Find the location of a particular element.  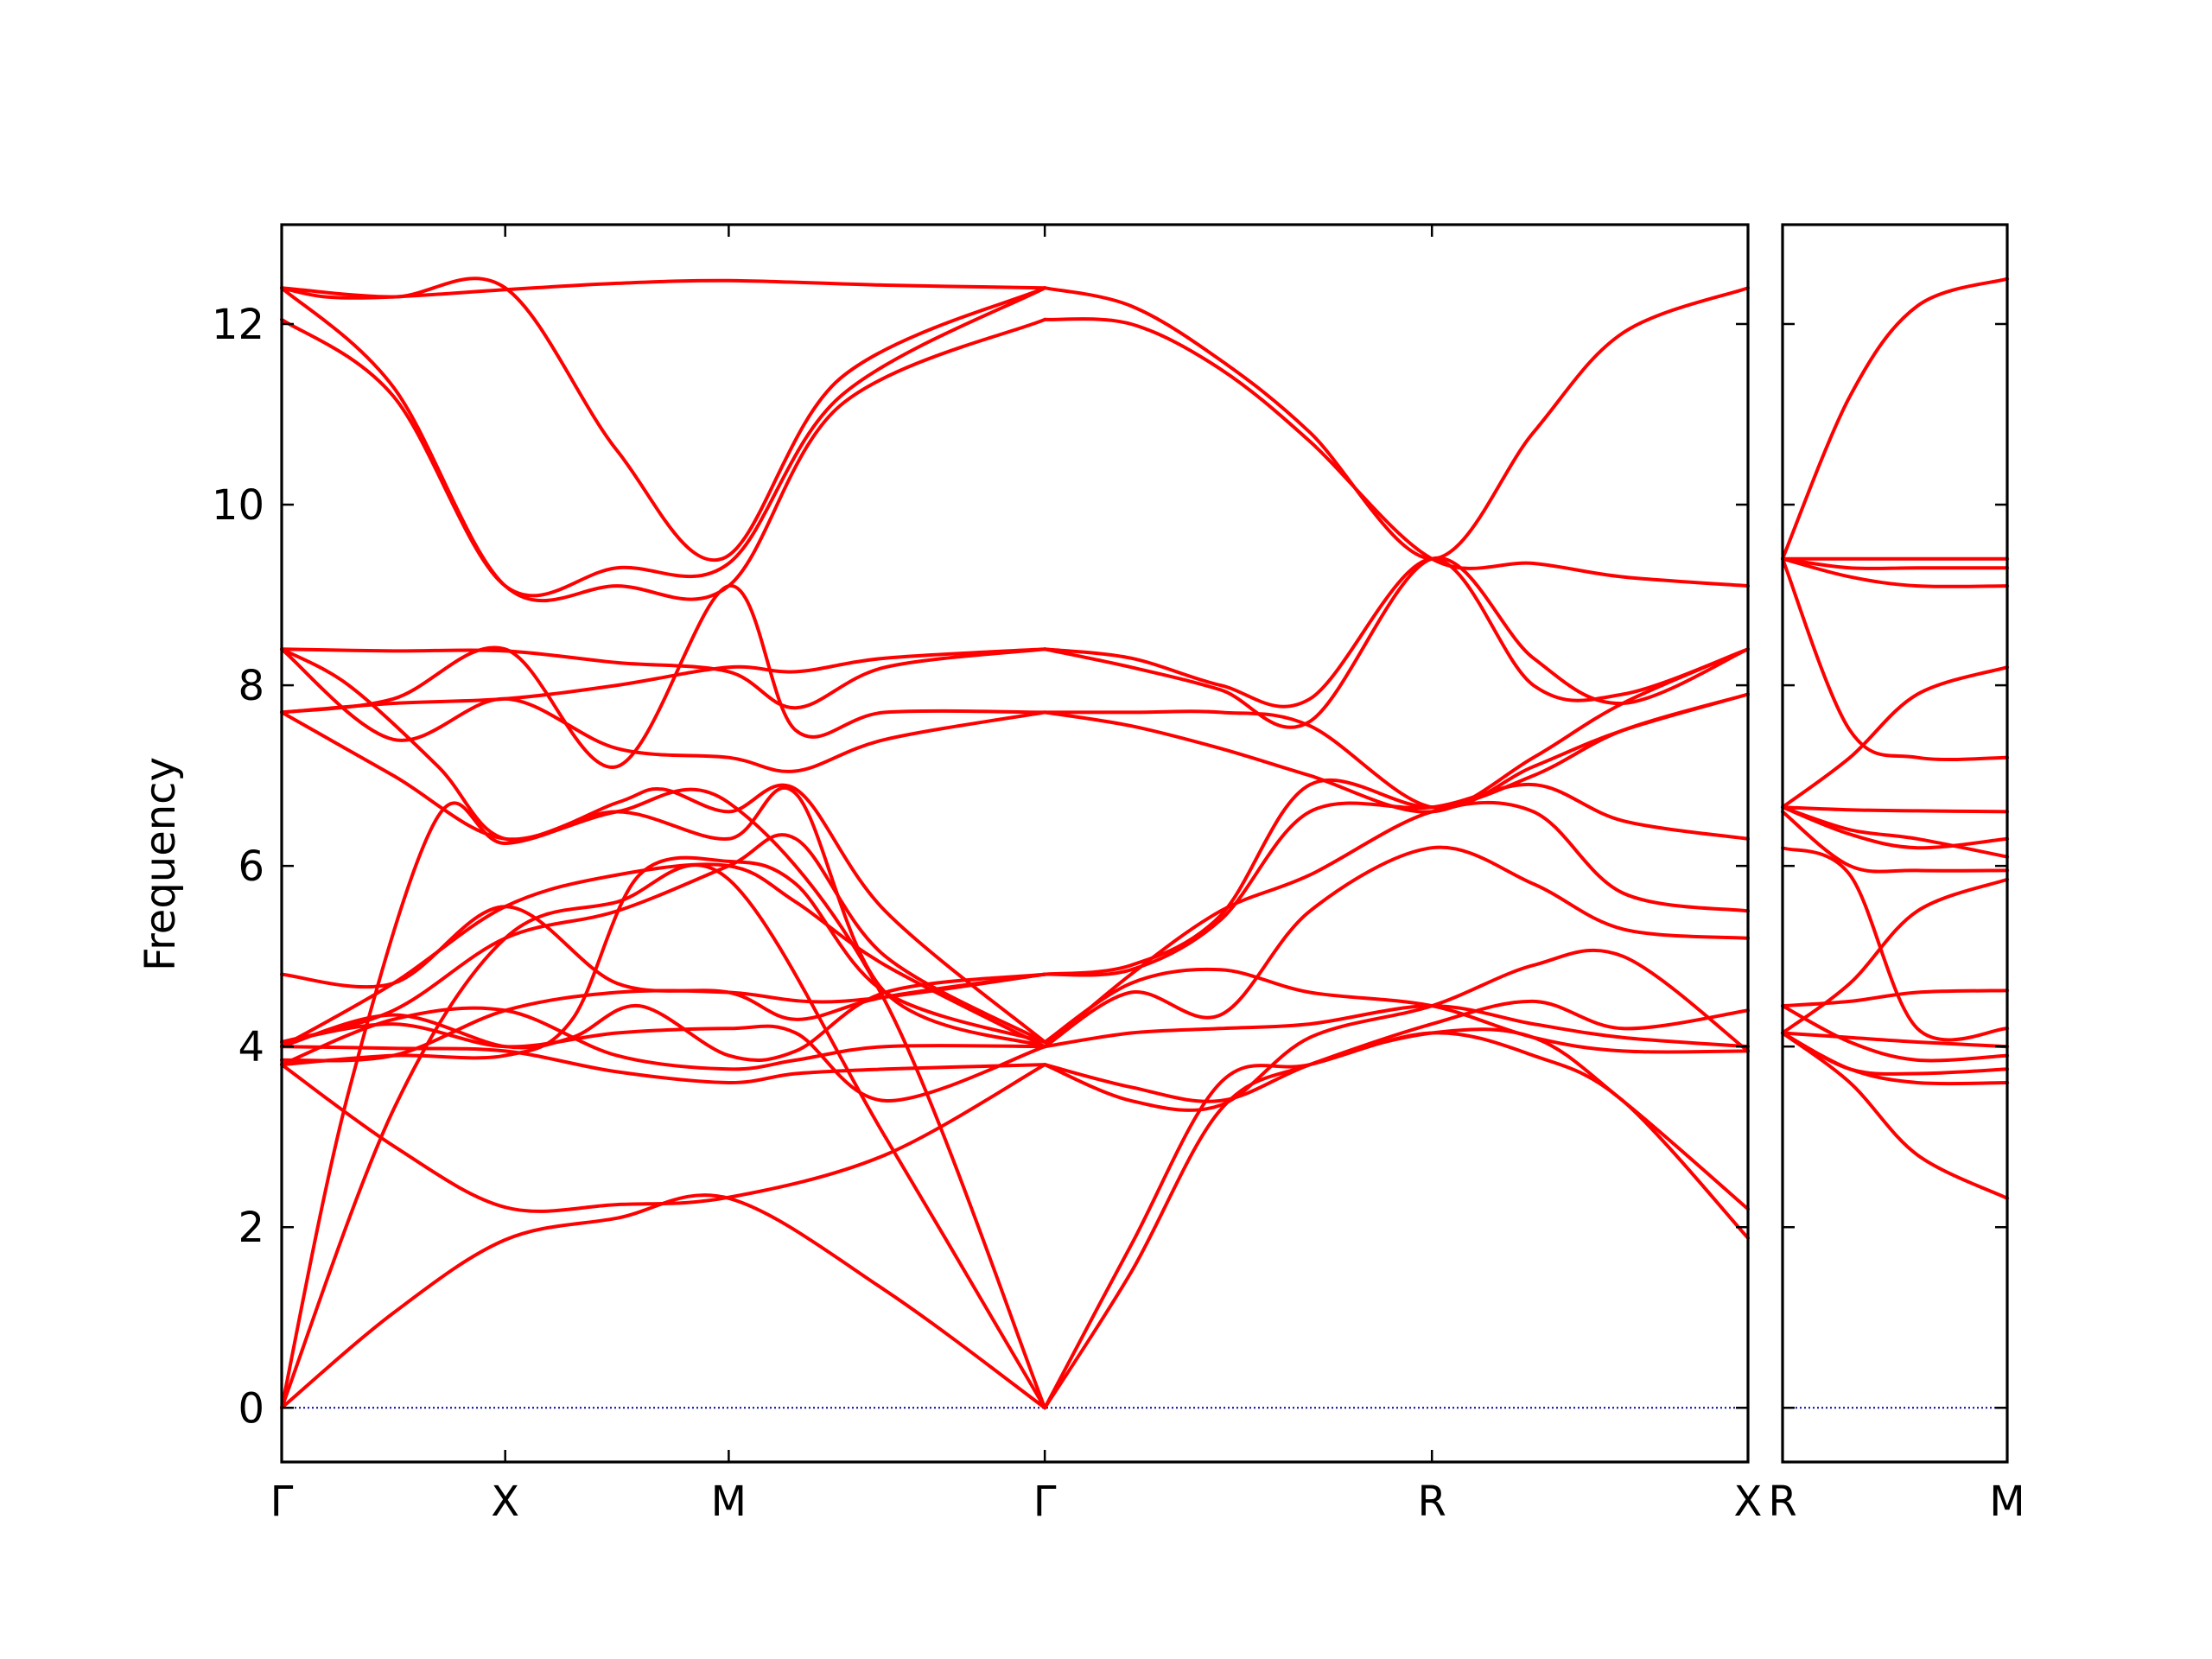

y-tick-label: 12 is located at coordinates (238, 325).